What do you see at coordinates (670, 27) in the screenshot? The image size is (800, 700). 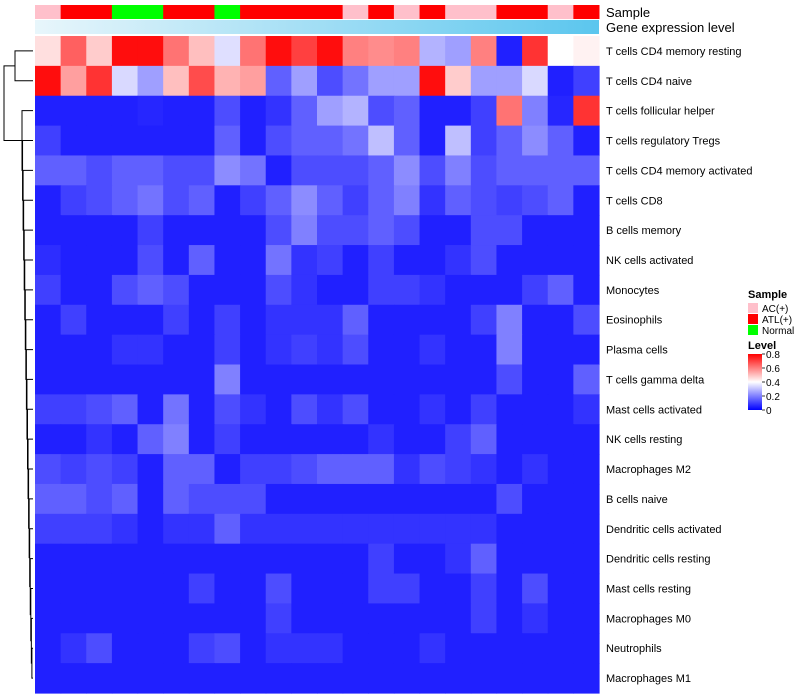 I see `gene-expression-annotation-label: Gene expression level` at bounding box center [670, 27].